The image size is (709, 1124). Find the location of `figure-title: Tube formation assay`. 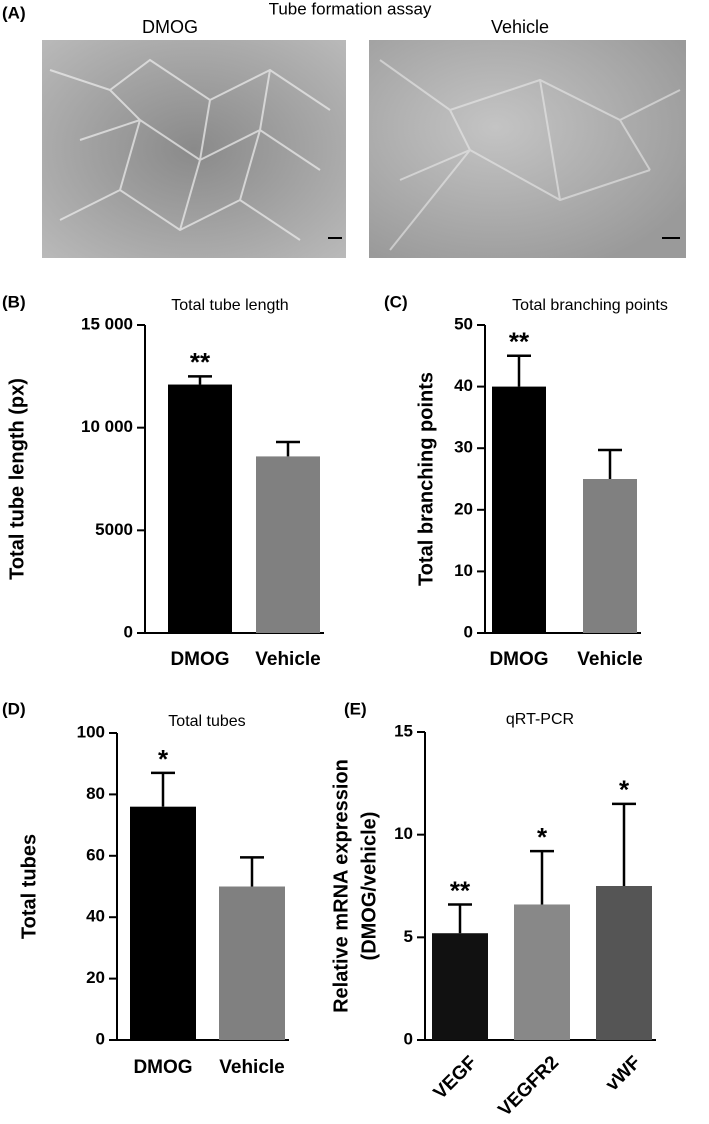

figure-title: Tube formation assay is located at coordinates (350, 9).